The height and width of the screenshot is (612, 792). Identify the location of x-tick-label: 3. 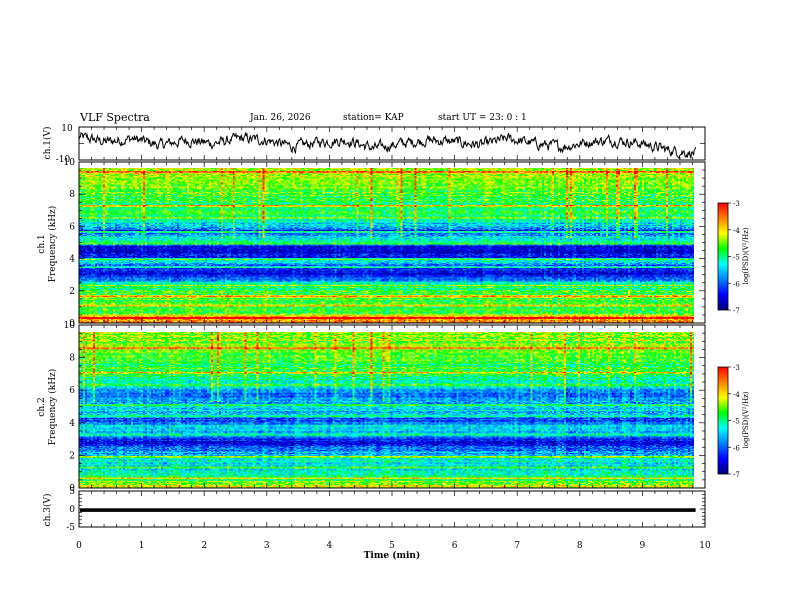
(267, 546).